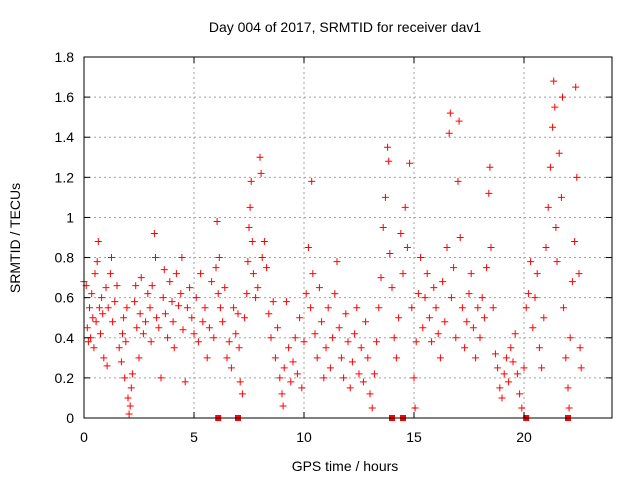 The height and width of the screenshot is (480, 640). Describe the element at coordinates (65, 137) in the screenshot. I see `y-tick-label: 1.4` at that location.